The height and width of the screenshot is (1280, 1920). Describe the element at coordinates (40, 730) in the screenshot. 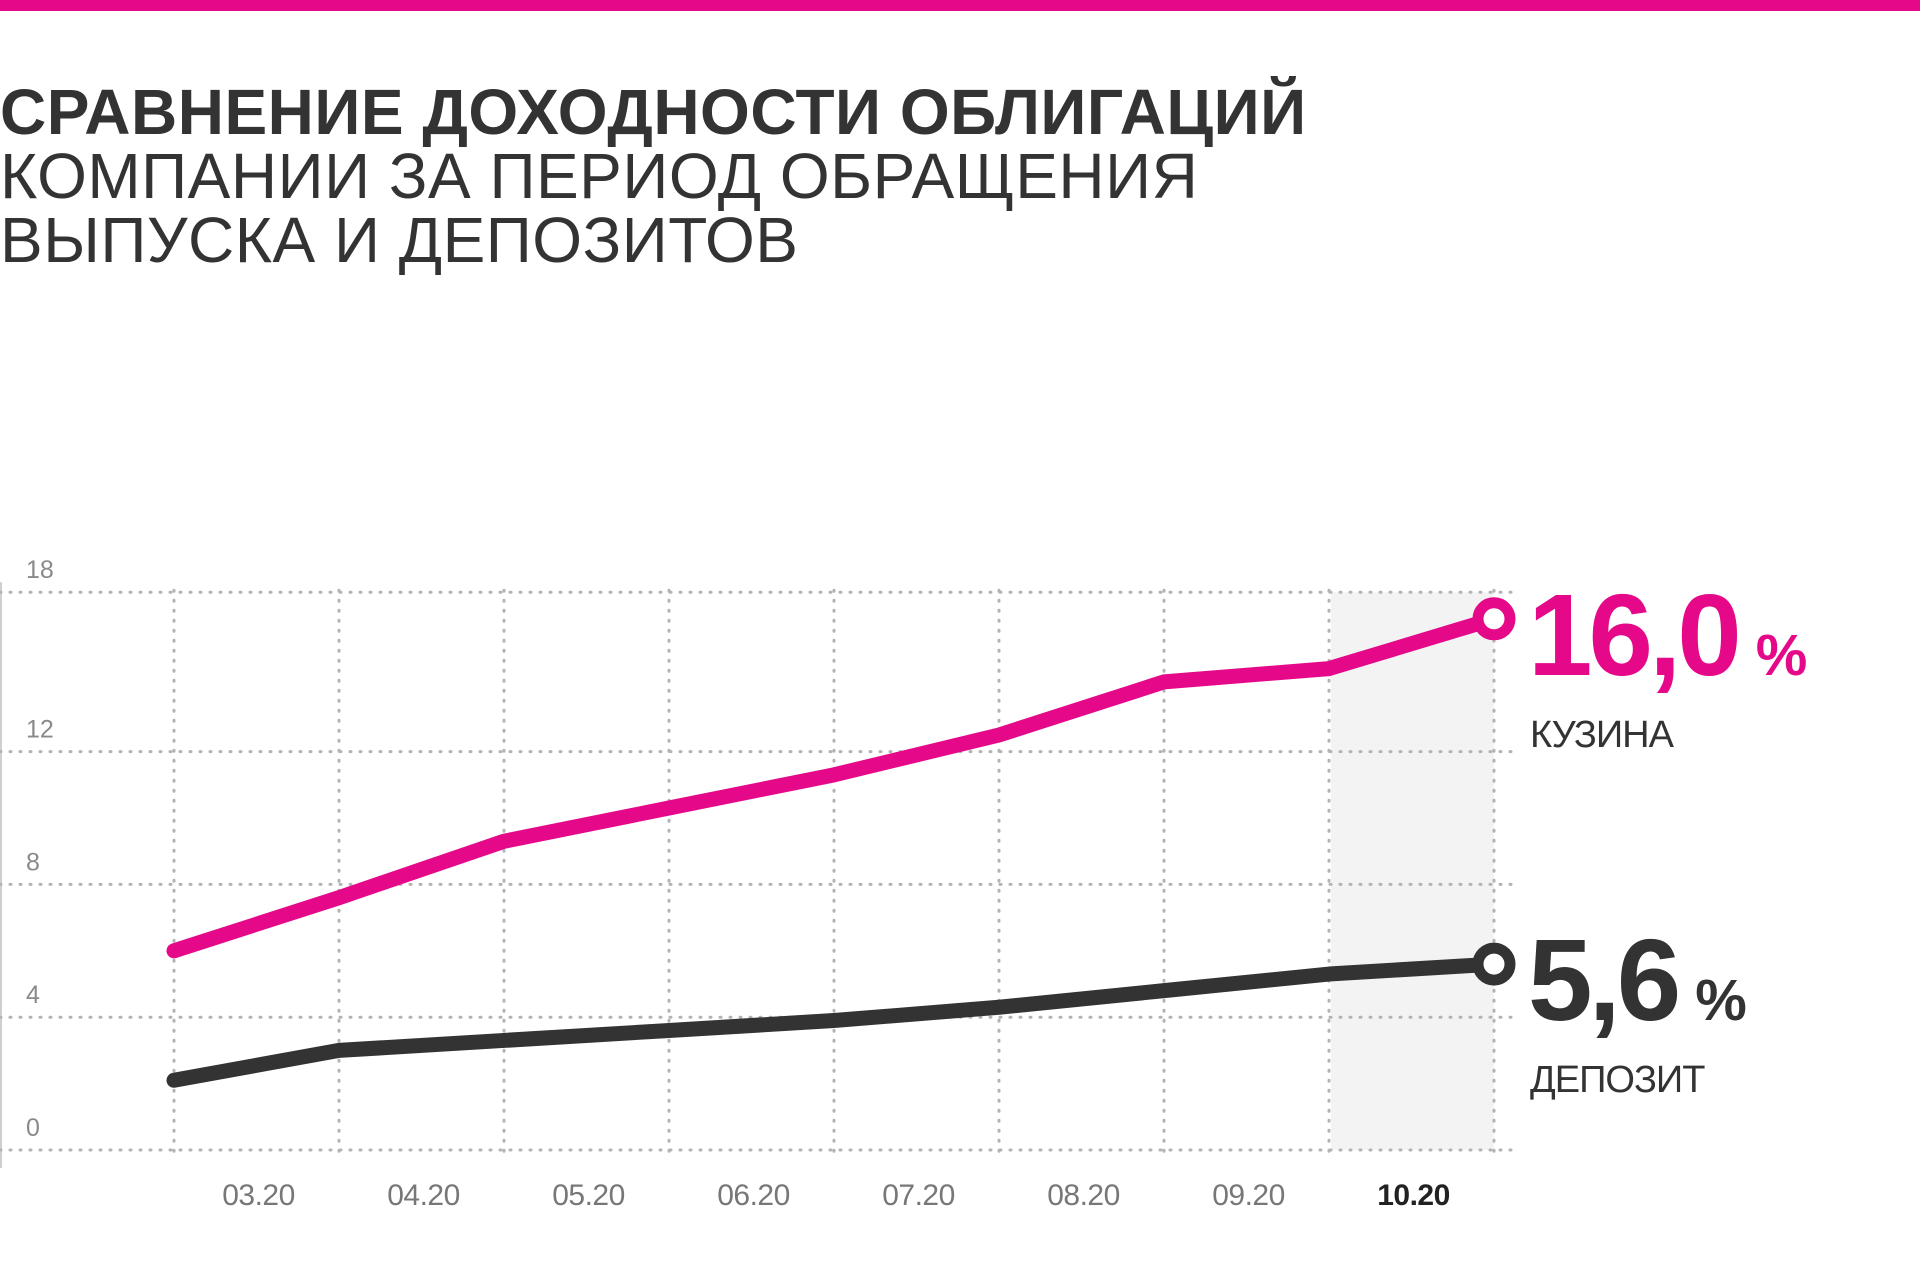

I see `y-tick-label: 12` at that location.